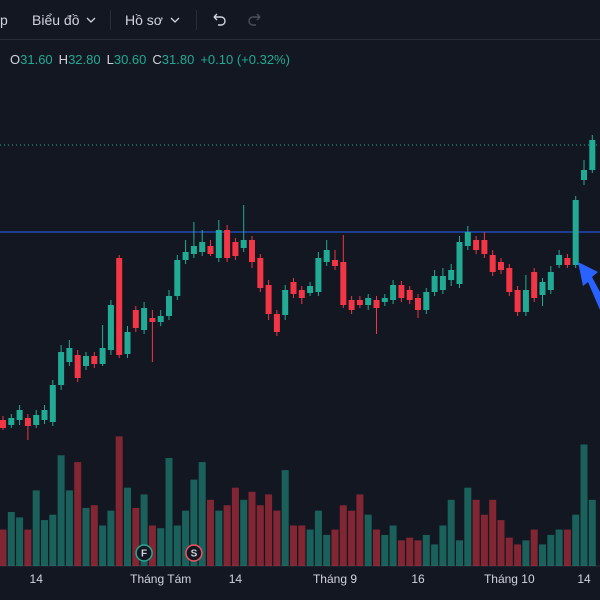 The image size is (600, 600). I want to click on event-marker, so click(194, 553).